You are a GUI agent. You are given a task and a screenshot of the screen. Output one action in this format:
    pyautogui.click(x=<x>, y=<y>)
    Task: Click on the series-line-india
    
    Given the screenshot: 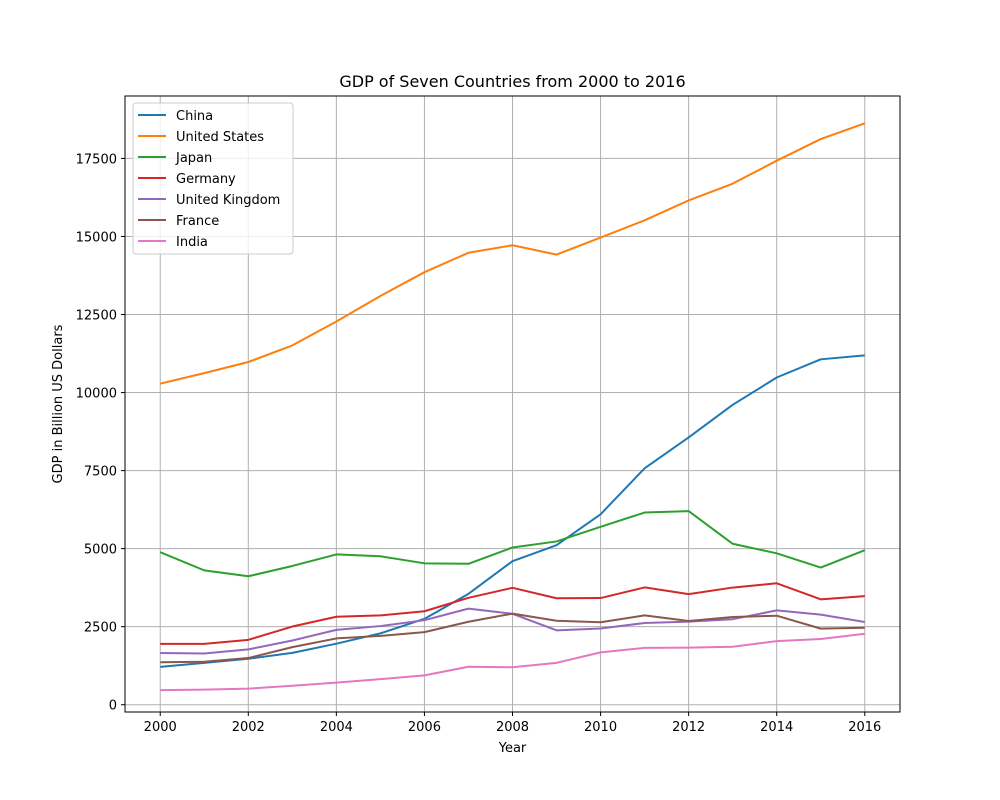 What is the action you would take?
    pyautogui.click(x=512, y=662)
    